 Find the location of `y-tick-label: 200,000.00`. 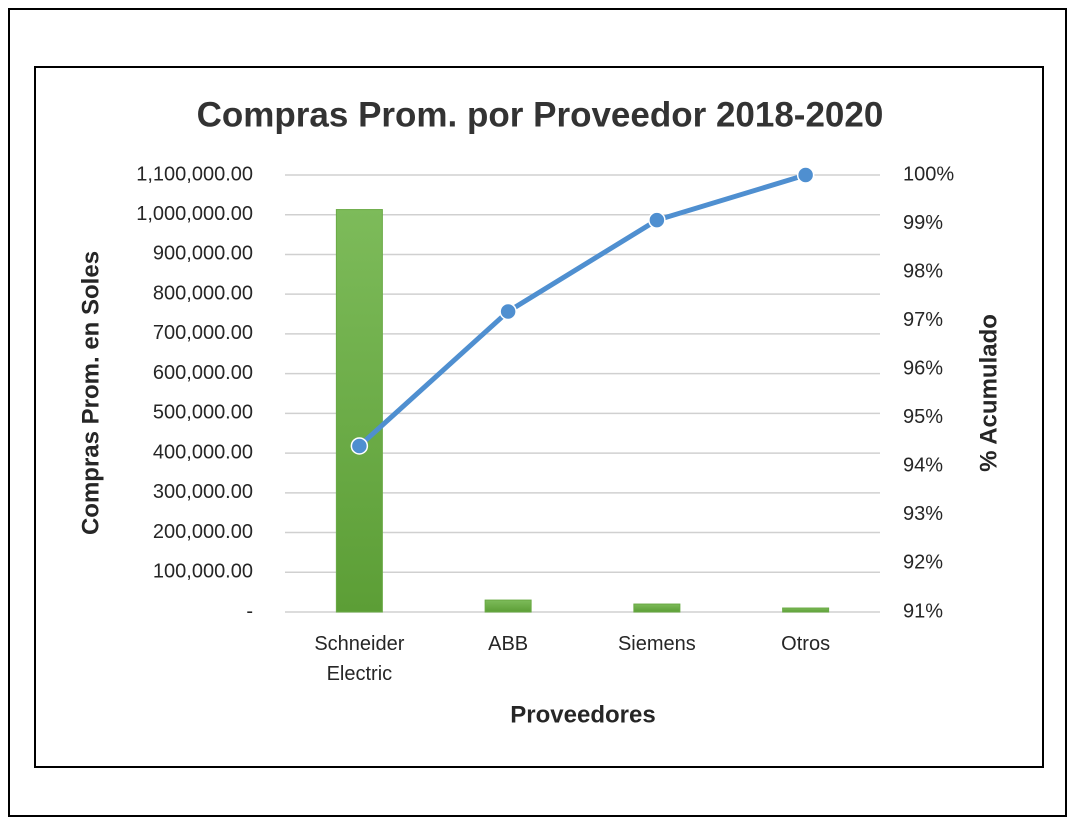

y-tick-label: 200,000.00 is located at coordinates (203, 532).